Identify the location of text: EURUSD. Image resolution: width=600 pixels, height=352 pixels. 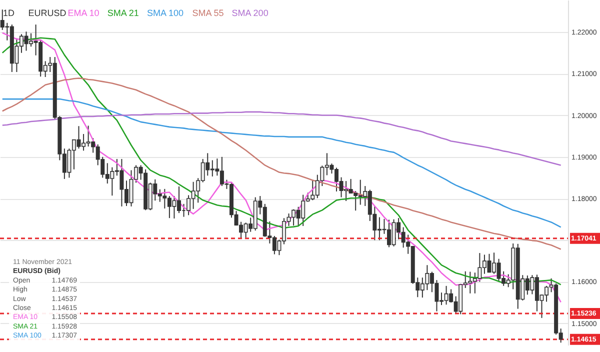
(47, 13).